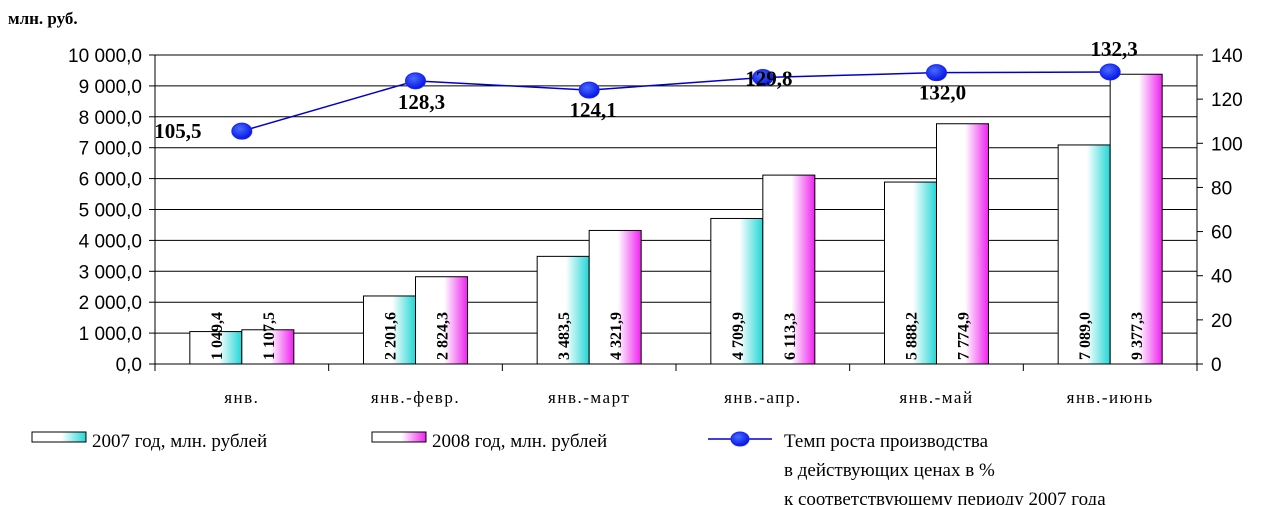  Describe the element at coordinates (942, 93) in the screenshot. I see `growth-value-label: 132,0` at that location.